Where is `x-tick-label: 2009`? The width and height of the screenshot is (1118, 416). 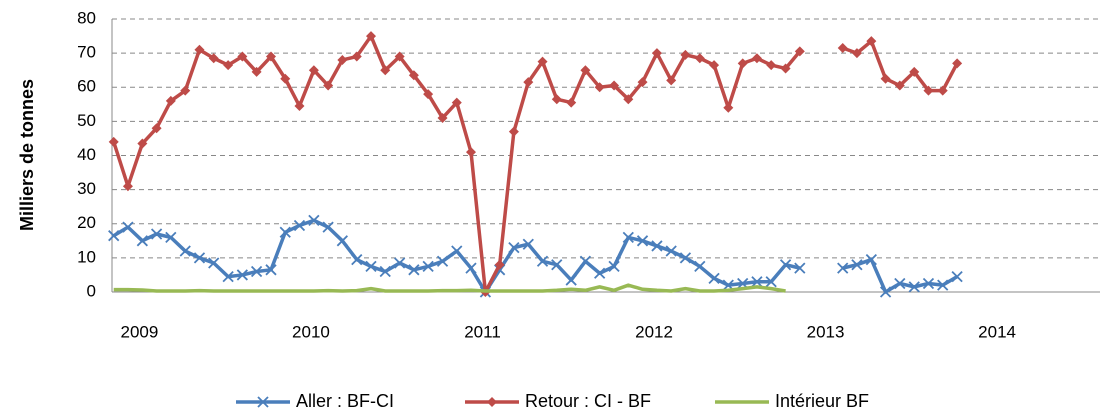 x-tick-label: 2009 is located at coordinates (140, 331).